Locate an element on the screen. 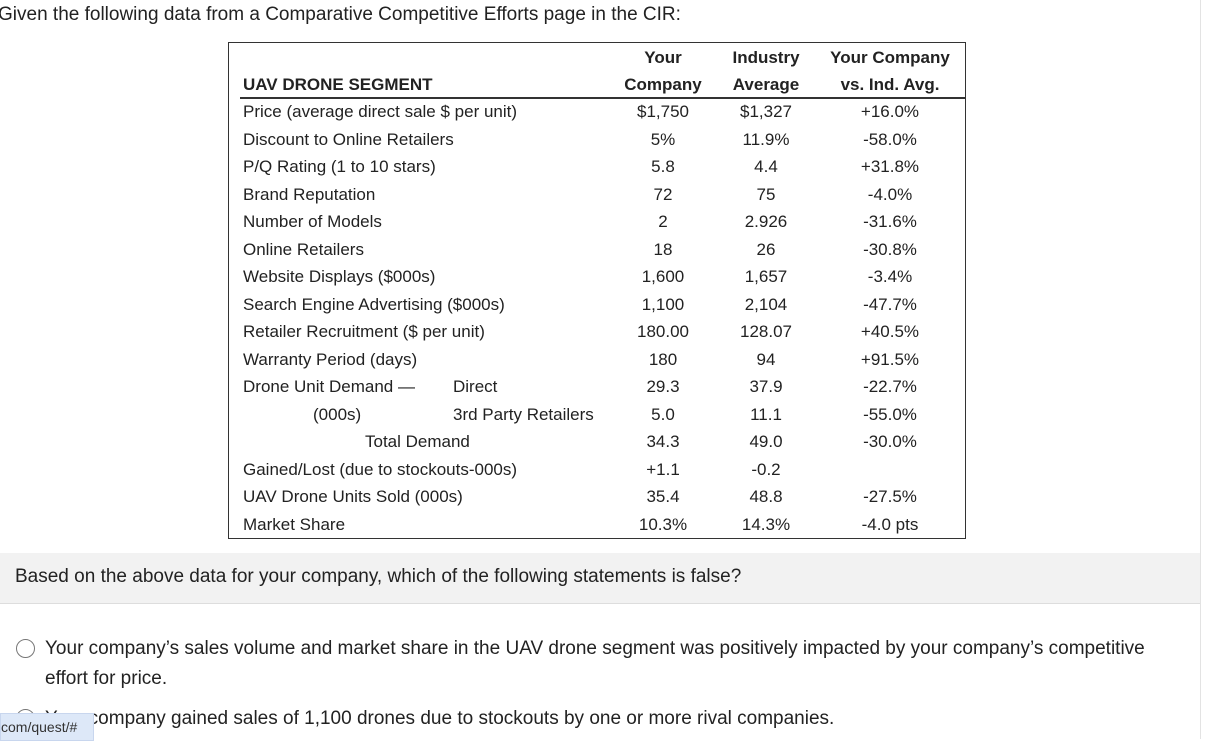 The image size is (1214, 741). industry-value: 2,104 is located at coordinates (766, 304).